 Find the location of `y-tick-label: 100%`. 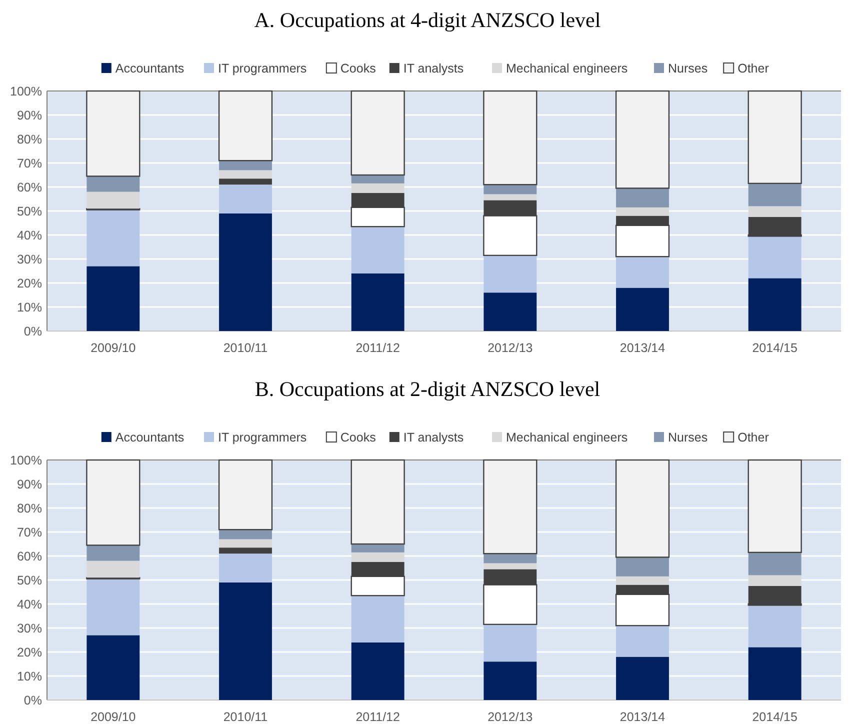

y-tick-label: 100% is located at coordinates (26, 460).